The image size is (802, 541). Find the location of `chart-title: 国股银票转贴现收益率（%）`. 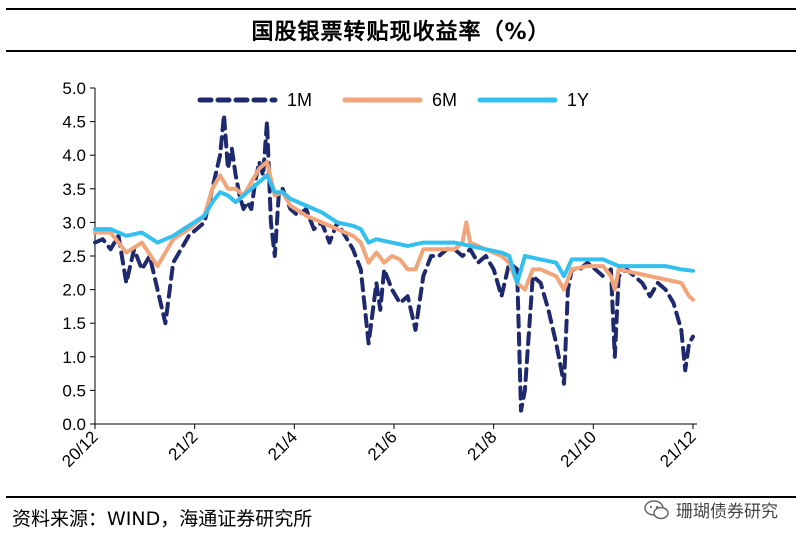

chart-title: 国股银票转贴现收益率（%） is located at coordinates (401, 32).